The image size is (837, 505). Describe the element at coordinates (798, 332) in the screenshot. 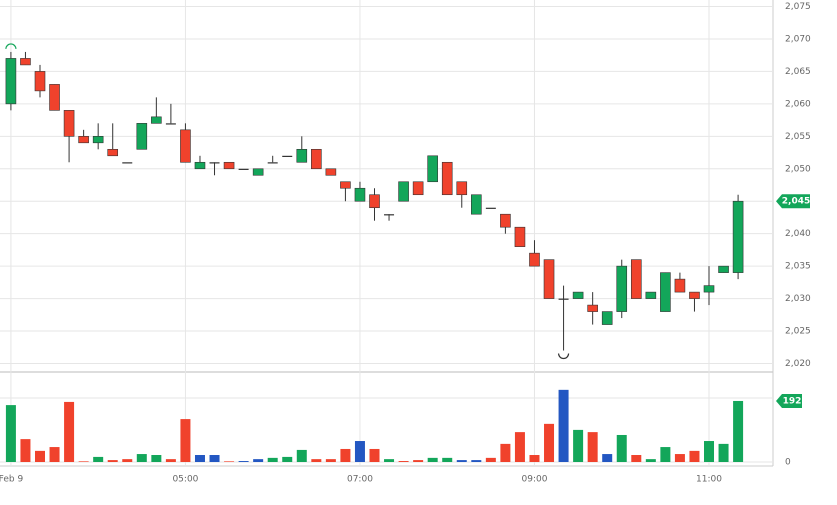

I see `y-tick-label: 2,025` at that location.